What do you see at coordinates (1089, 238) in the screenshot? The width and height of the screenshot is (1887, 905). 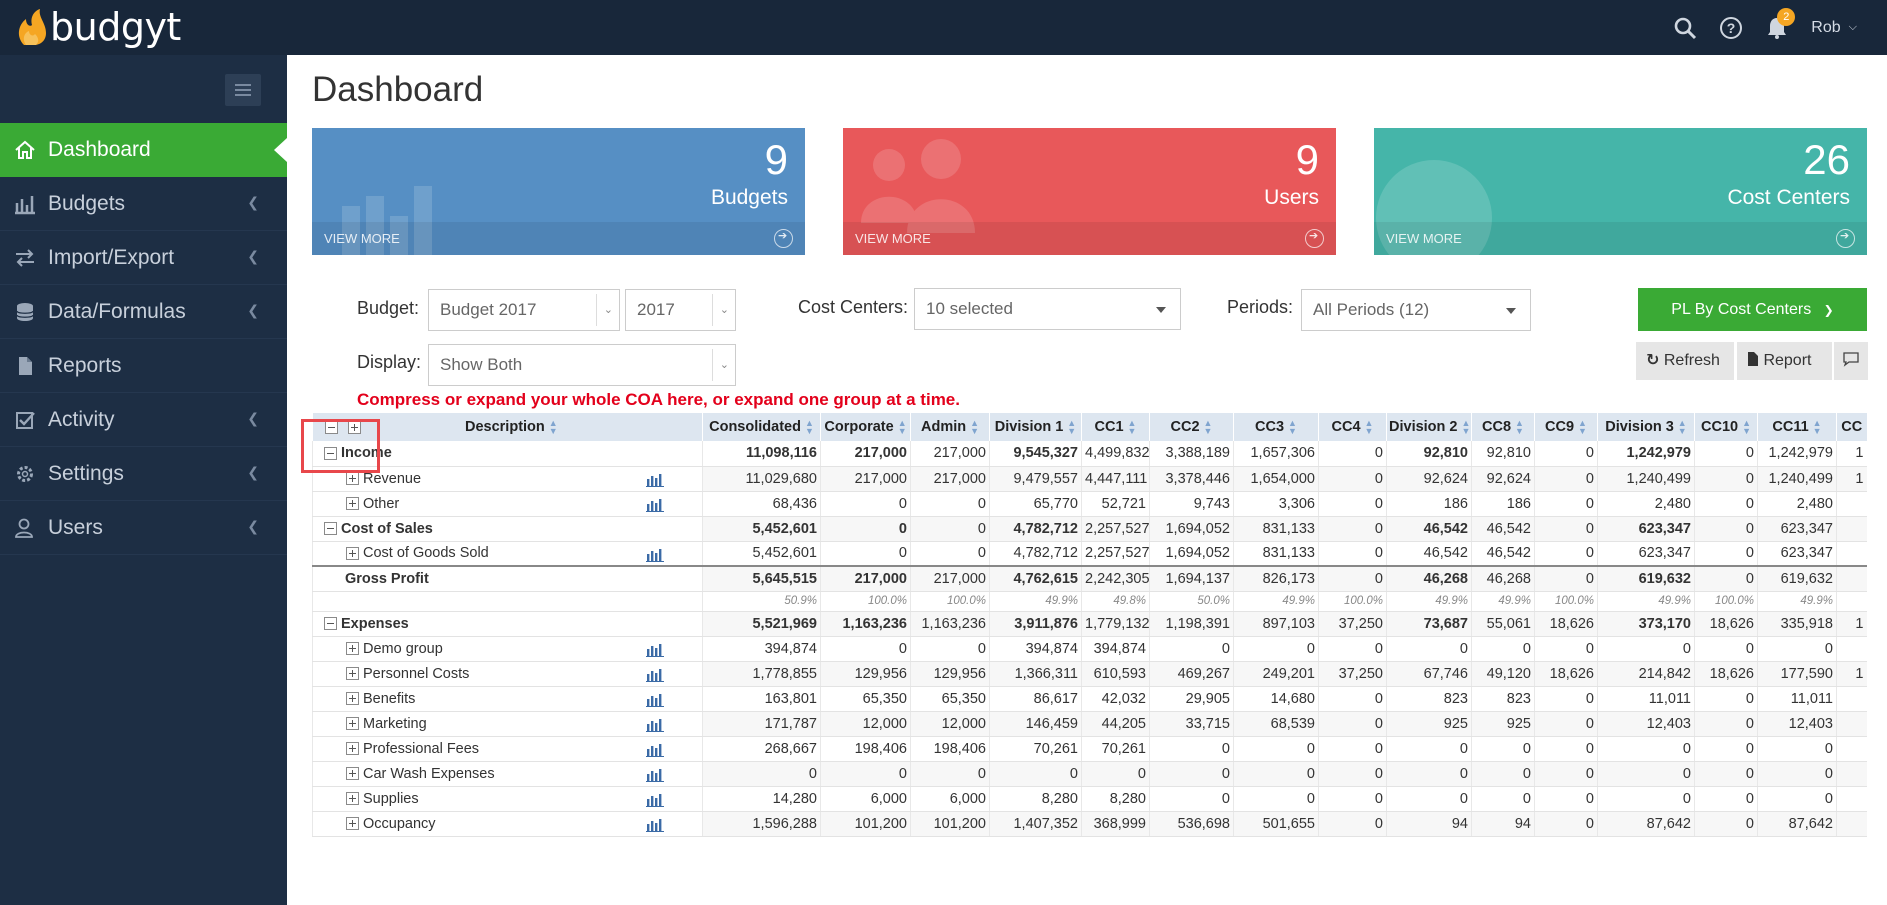 I see `view-more-users-link: VIEW MORE` at bounding box center [1089, 238].